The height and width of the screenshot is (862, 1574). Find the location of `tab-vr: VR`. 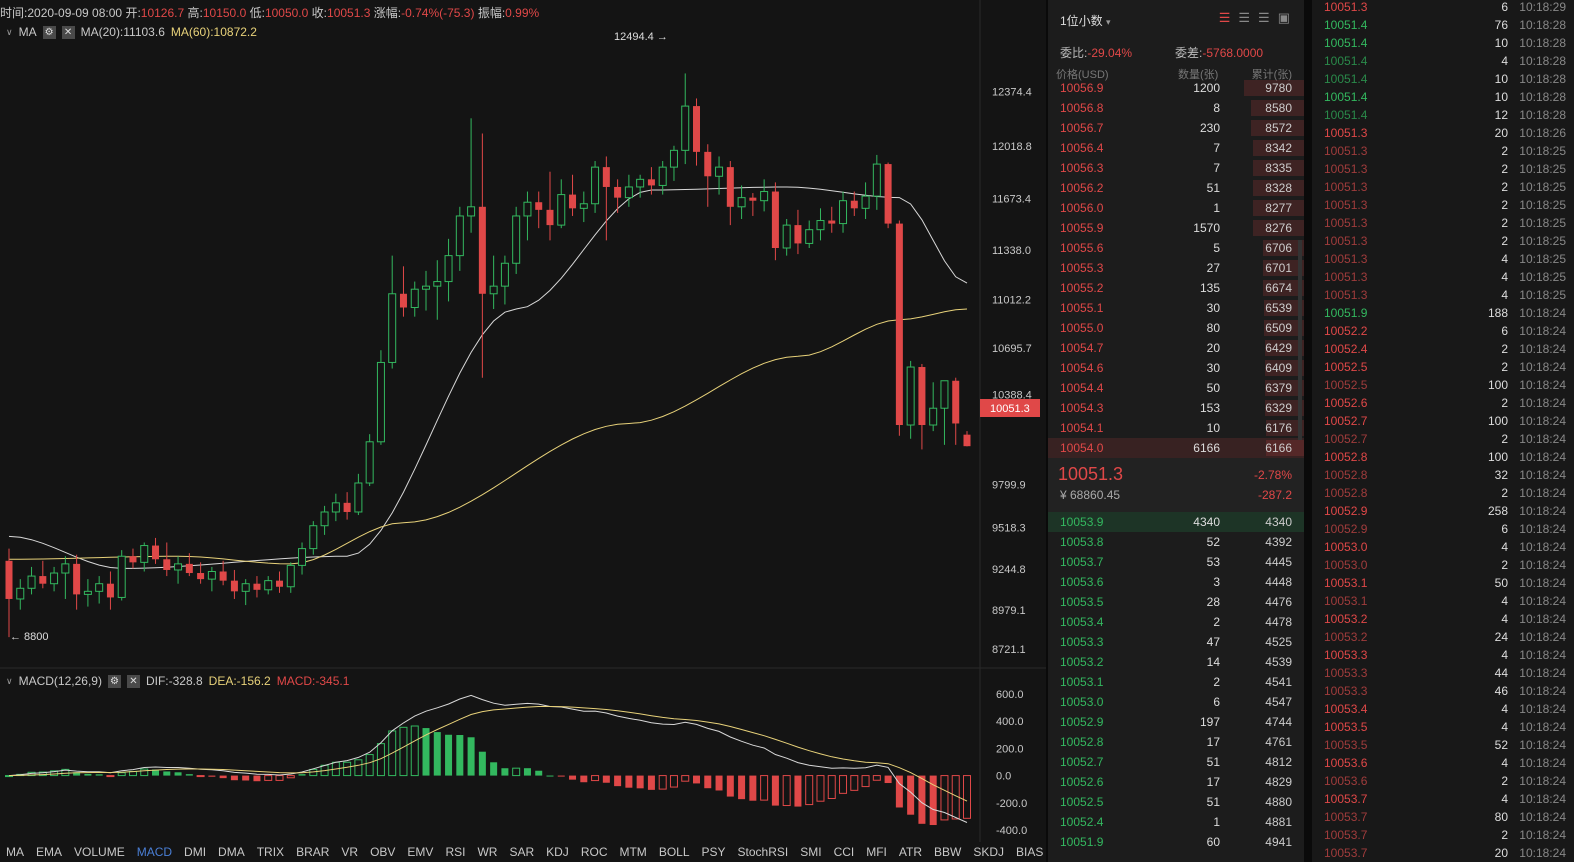

tab-vr: VR is located at coordinates (350, 852).